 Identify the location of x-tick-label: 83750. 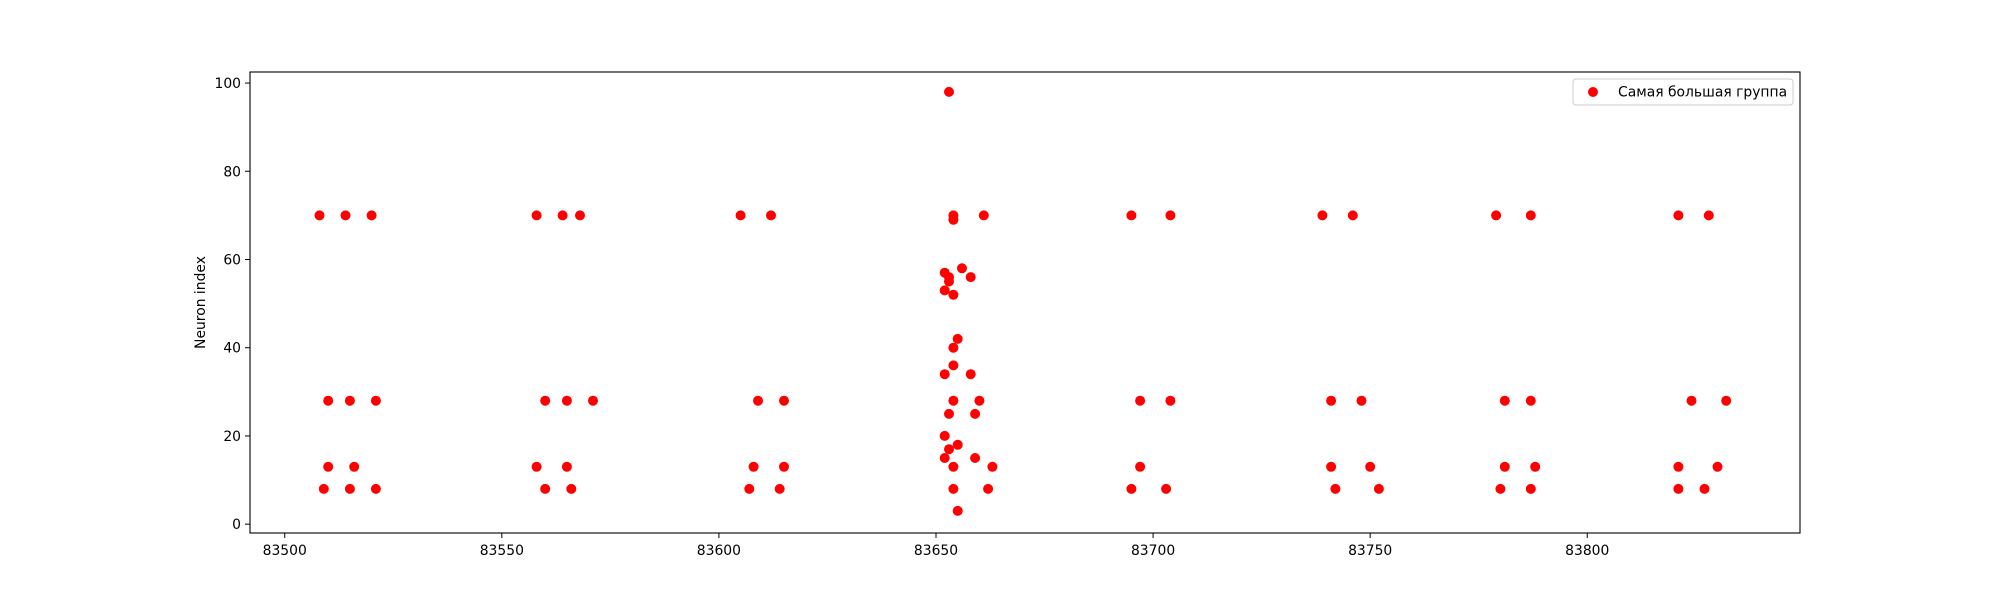
(1370, 551).